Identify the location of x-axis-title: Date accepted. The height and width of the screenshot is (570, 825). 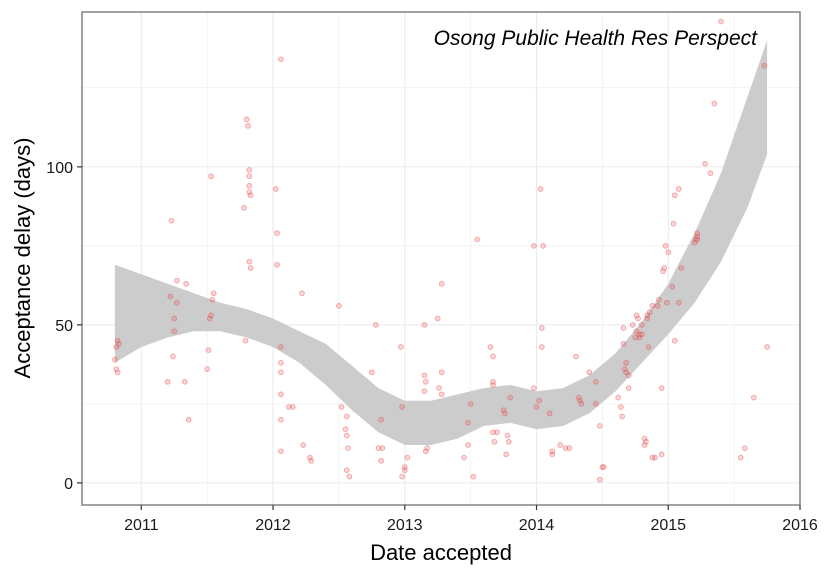
(441, 552).